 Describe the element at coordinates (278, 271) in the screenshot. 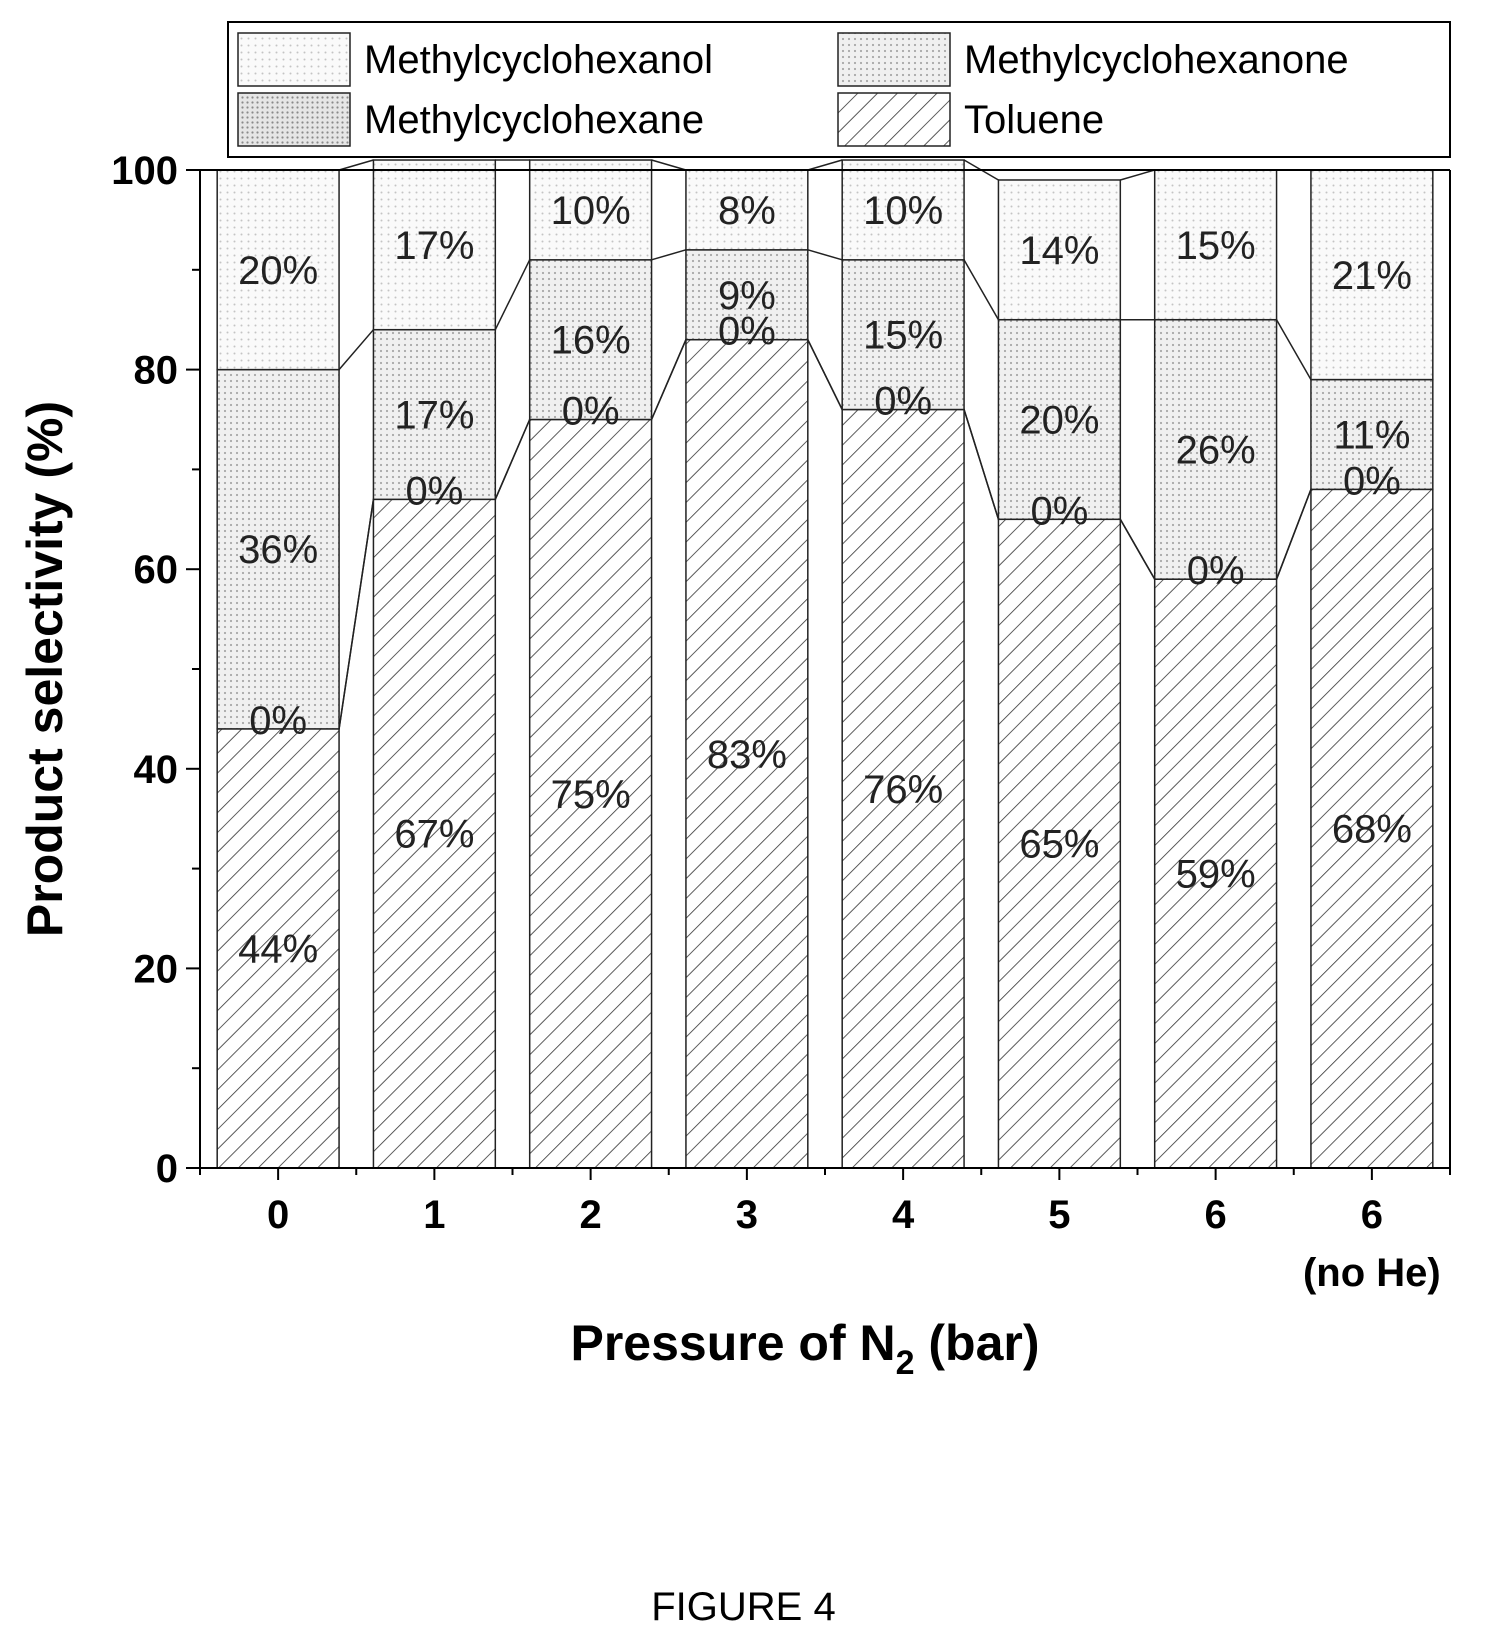

I see `data-label-methylcyclohexanol-0: 20%` at that location.